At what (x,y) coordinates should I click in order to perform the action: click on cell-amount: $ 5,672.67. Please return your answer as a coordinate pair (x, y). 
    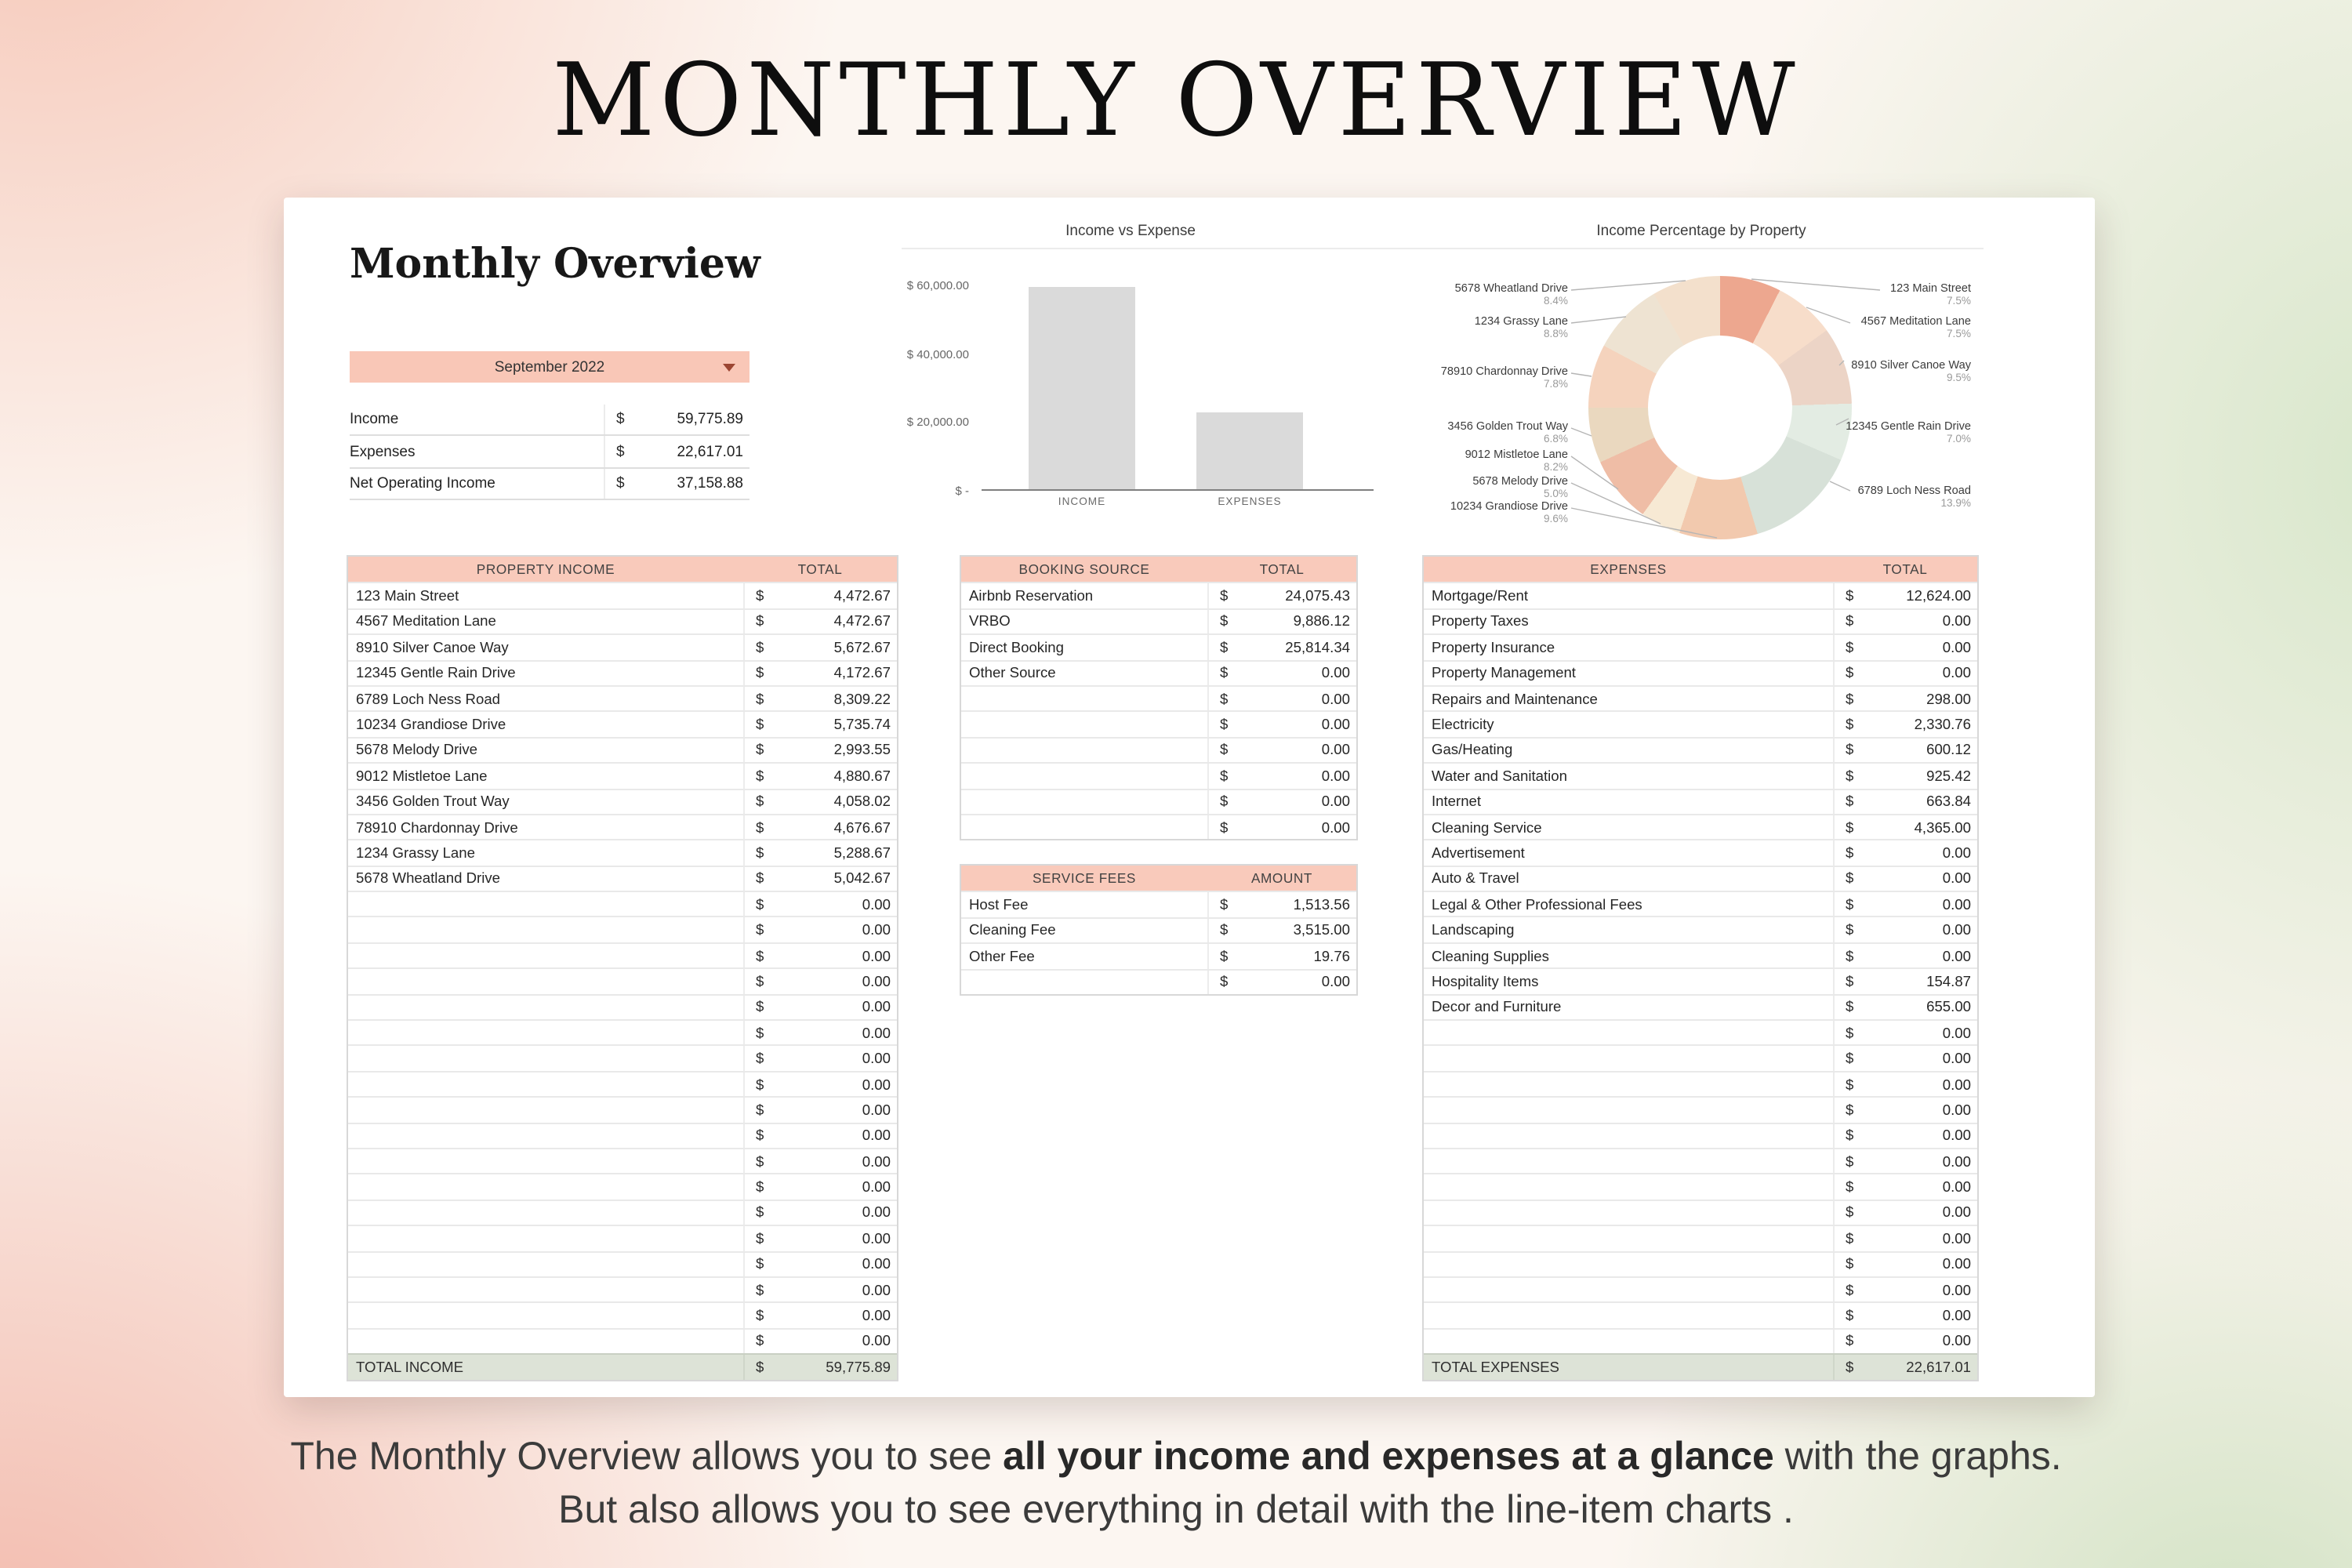
    Looking at the image, I should click on (820, 647).